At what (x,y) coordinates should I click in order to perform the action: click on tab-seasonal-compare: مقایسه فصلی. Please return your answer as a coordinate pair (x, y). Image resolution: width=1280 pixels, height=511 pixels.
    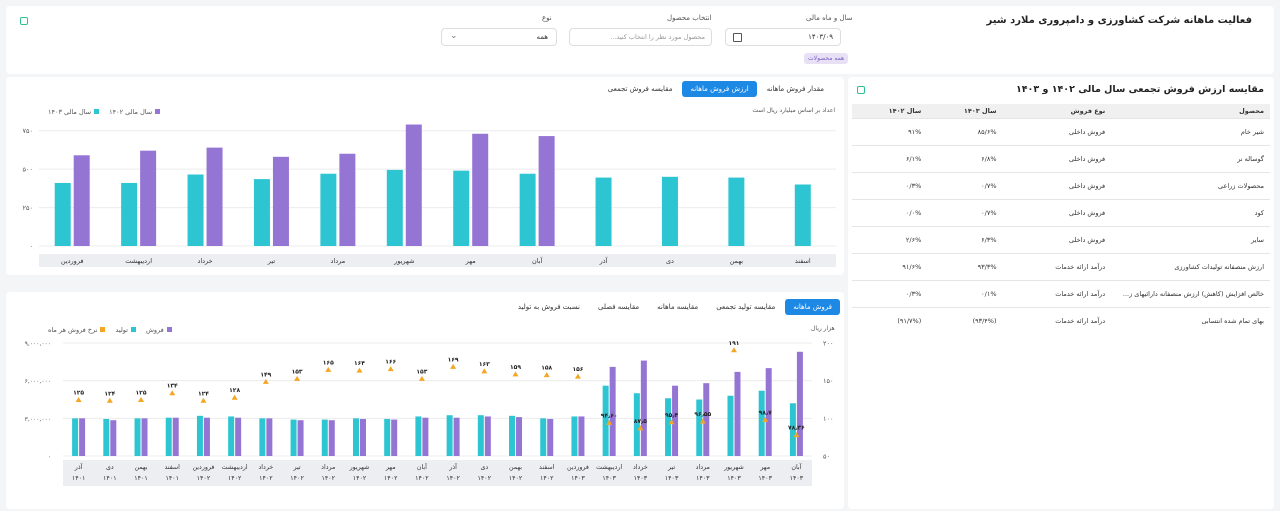
    Looking at the image, I should click on (619, 307).